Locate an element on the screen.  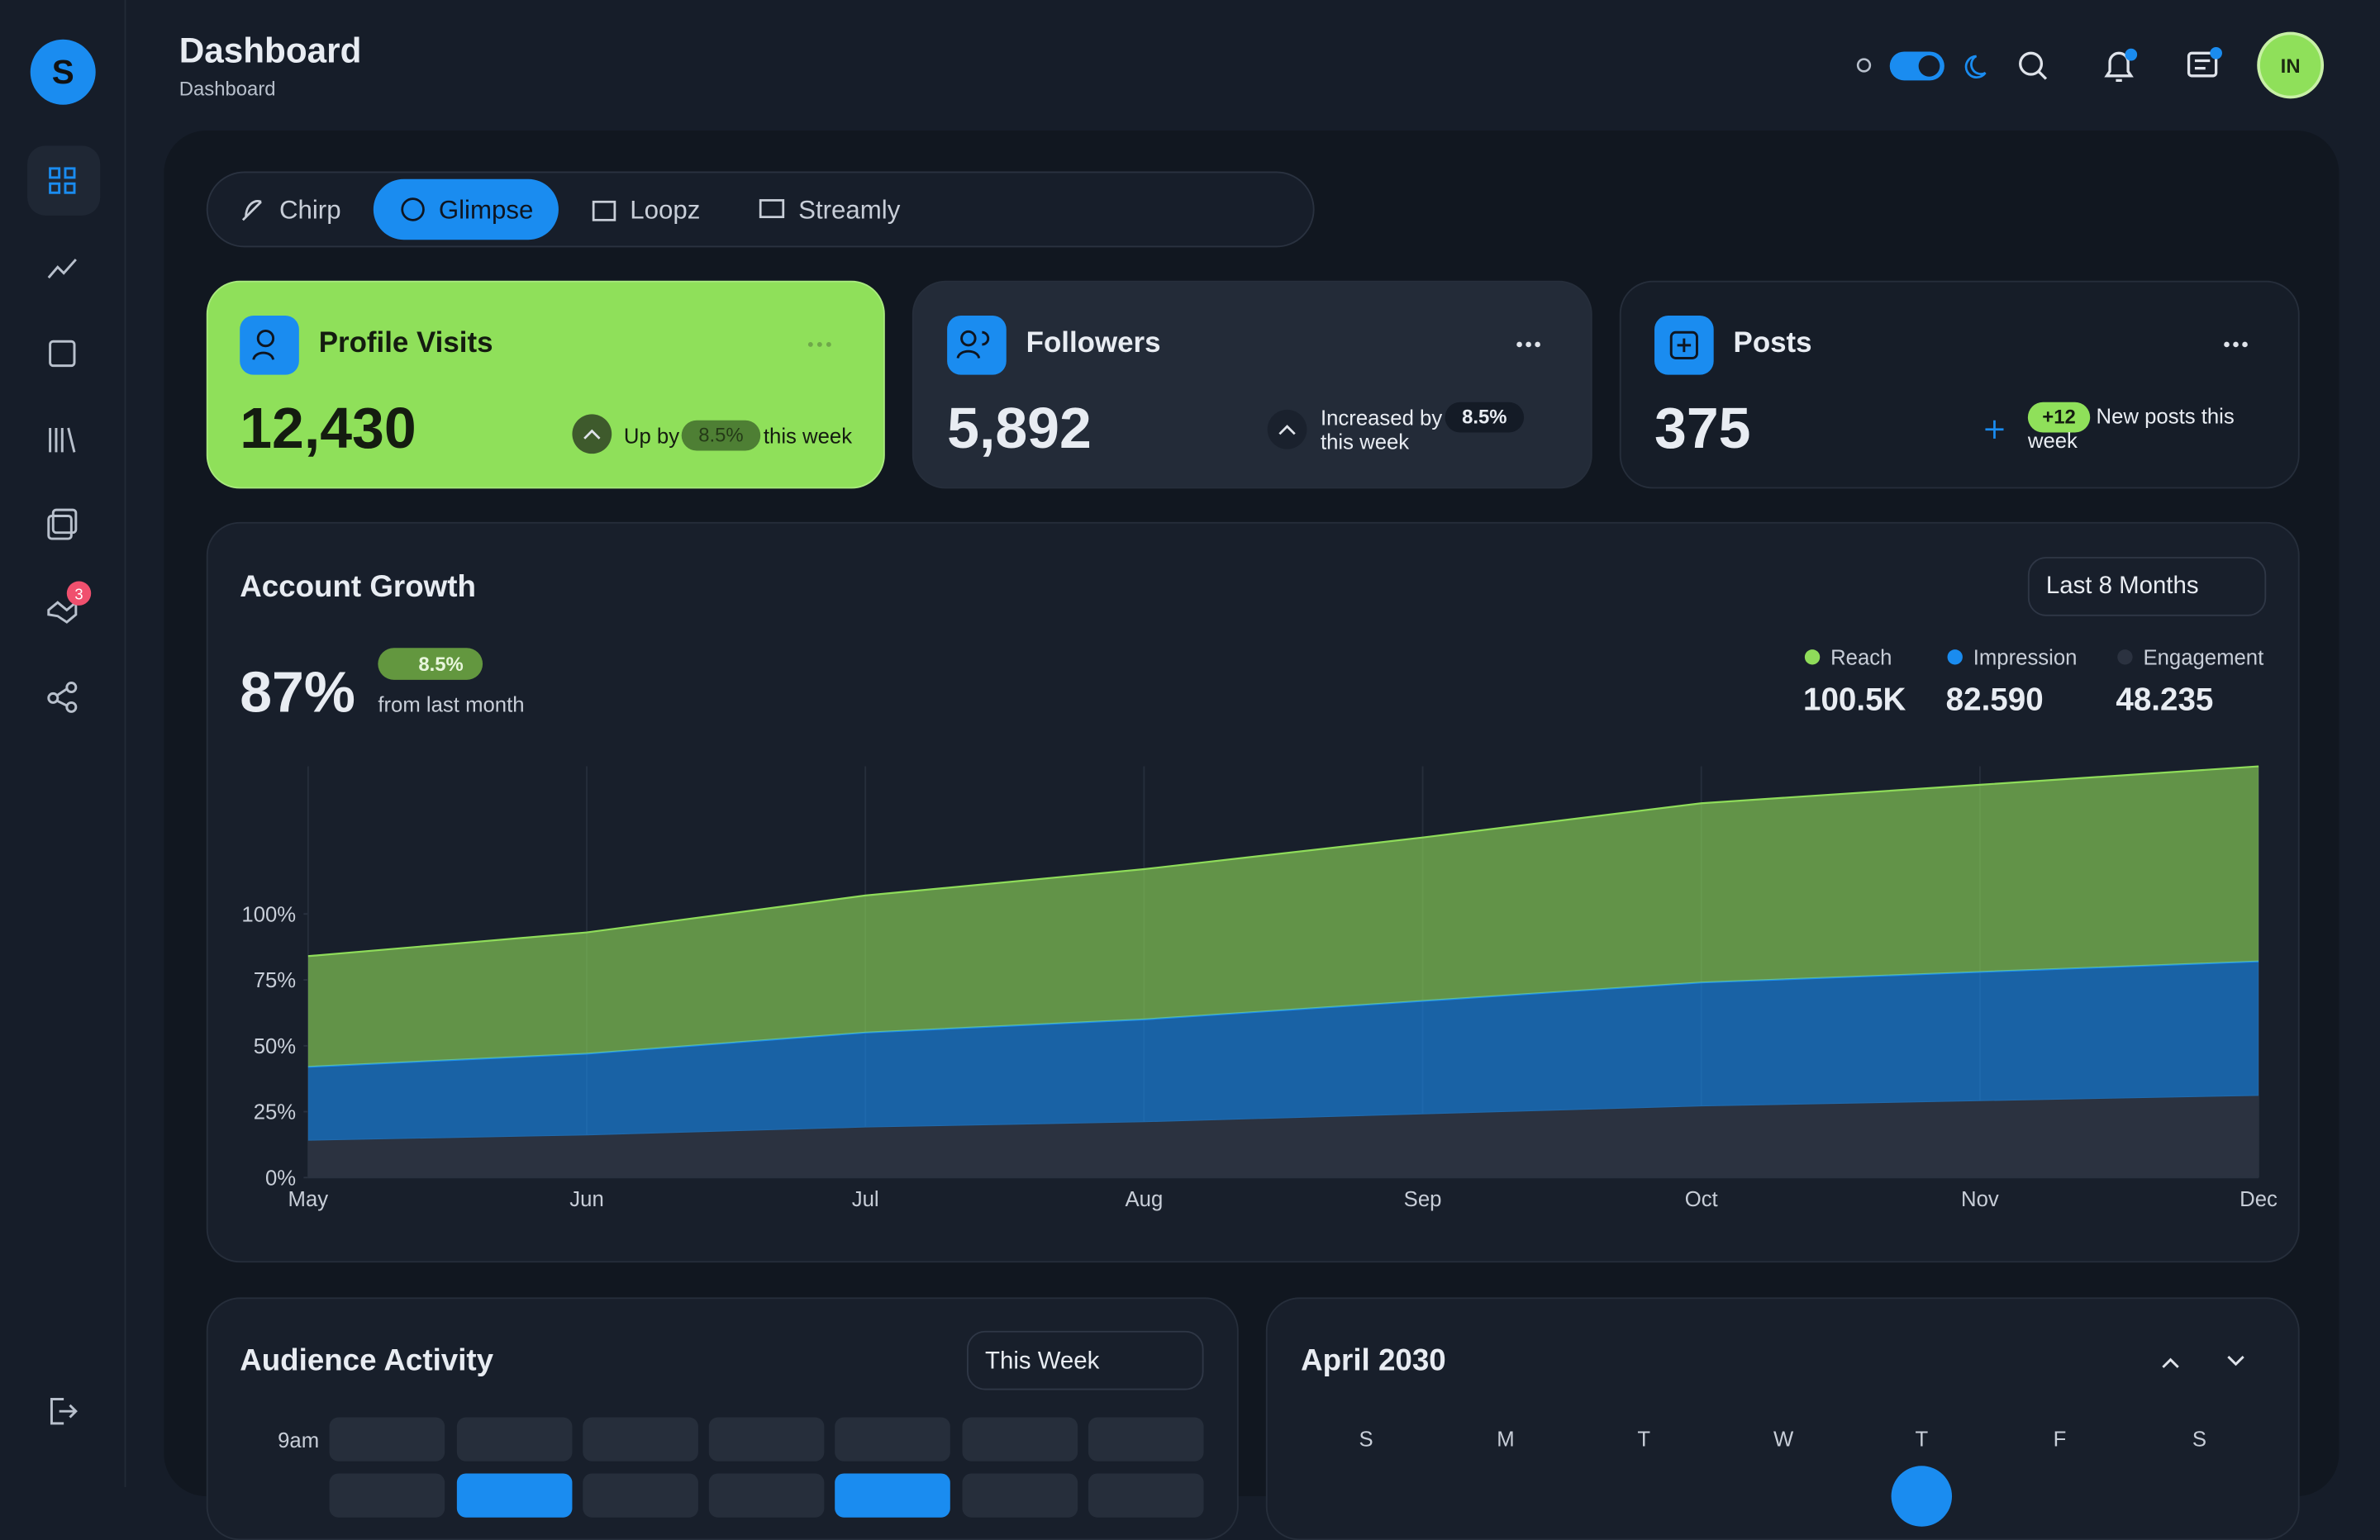
card-note: Increased by is located at coordinates (1381, 417).